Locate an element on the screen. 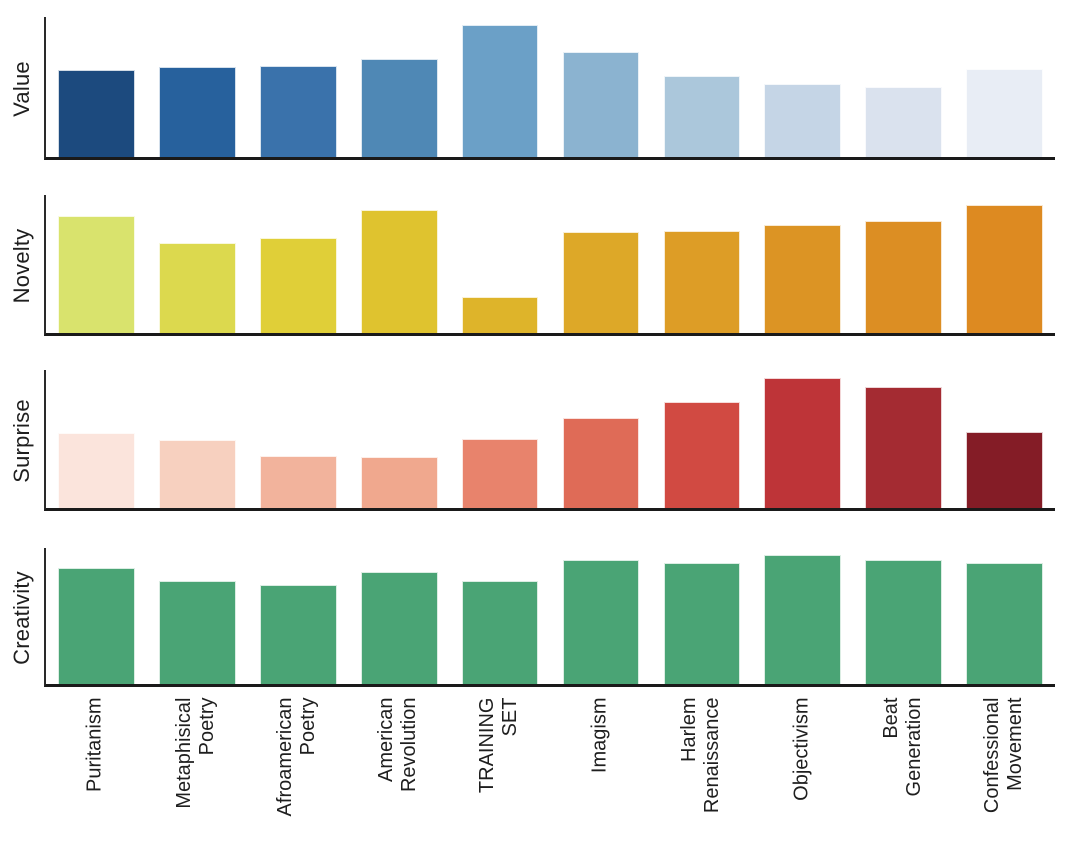 This screenshot has height=864, width=1080. x-tick-label: Puritanism is located at coordinates (94, 744).